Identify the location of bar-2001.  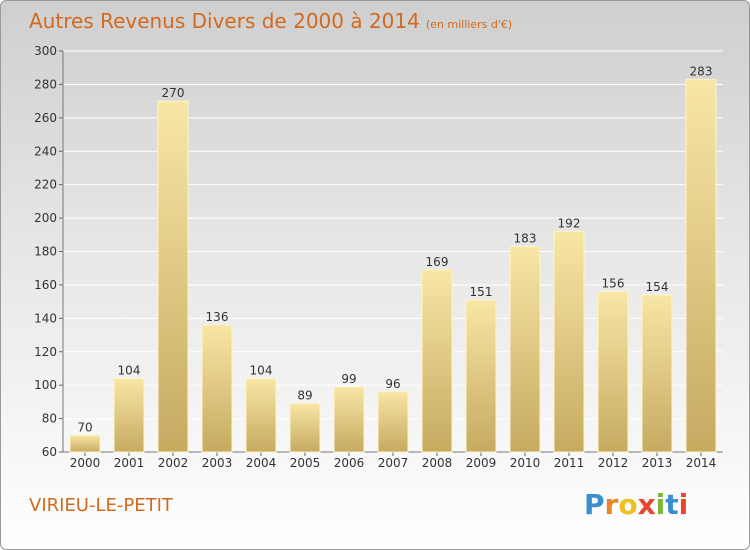
(129, 415).